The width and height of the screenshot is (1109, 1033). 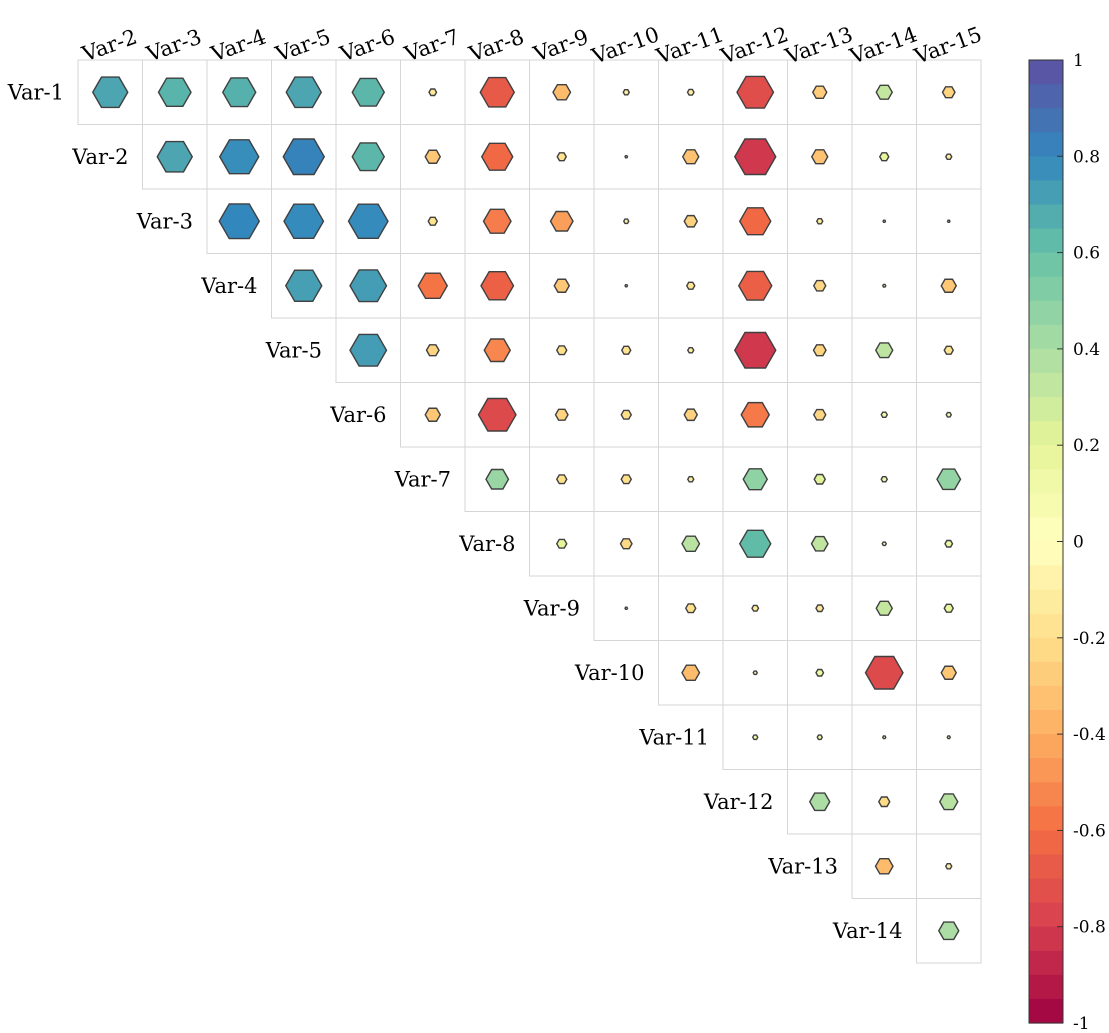 I want to click on colorbar-tick-label: 0.8, so click(x=1086, y=157).